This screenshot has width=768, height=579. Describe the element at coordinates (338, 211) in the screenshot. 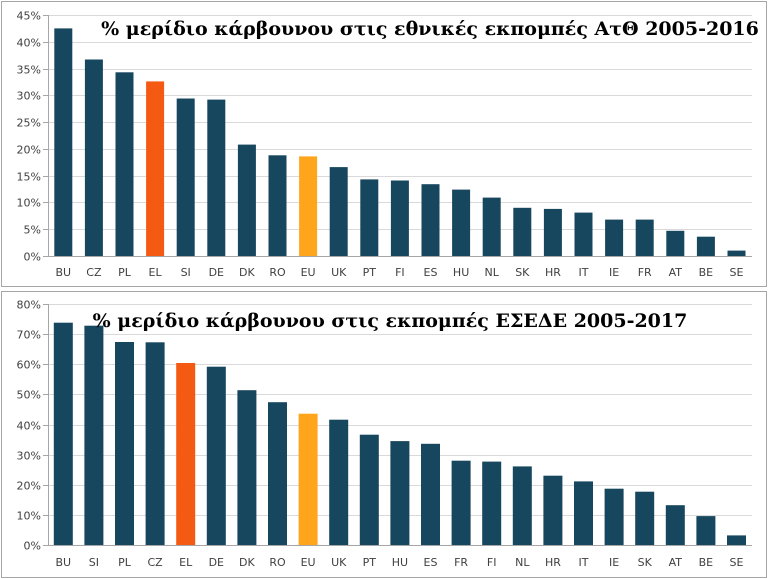

I see `bar-uk` at that location.